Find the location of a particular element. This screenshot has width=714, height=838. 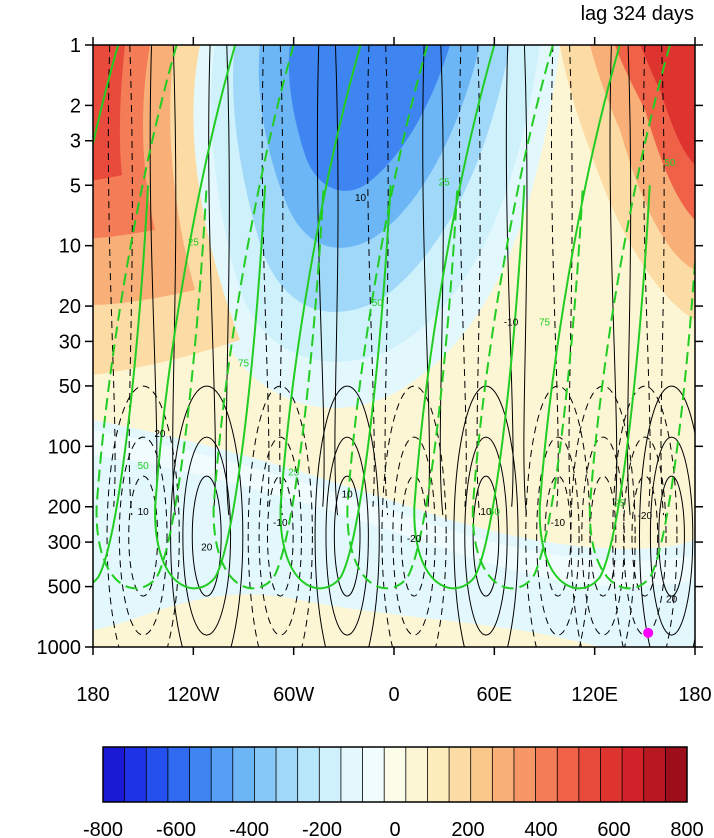

x-tick-label: 120E is located at coordinates (594, 695).